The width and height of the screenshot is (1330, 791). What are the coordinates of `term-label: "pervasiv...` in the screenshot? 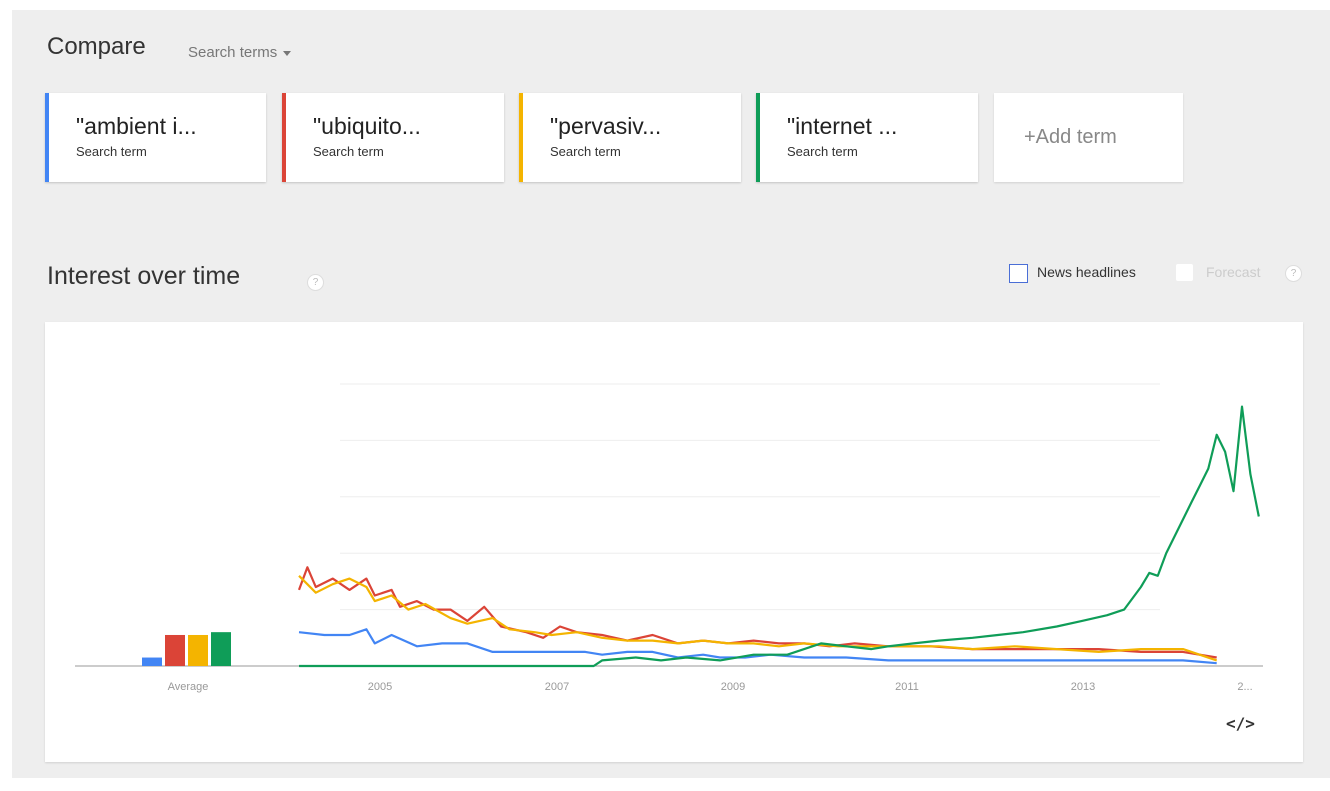 It's located at (606, 126).